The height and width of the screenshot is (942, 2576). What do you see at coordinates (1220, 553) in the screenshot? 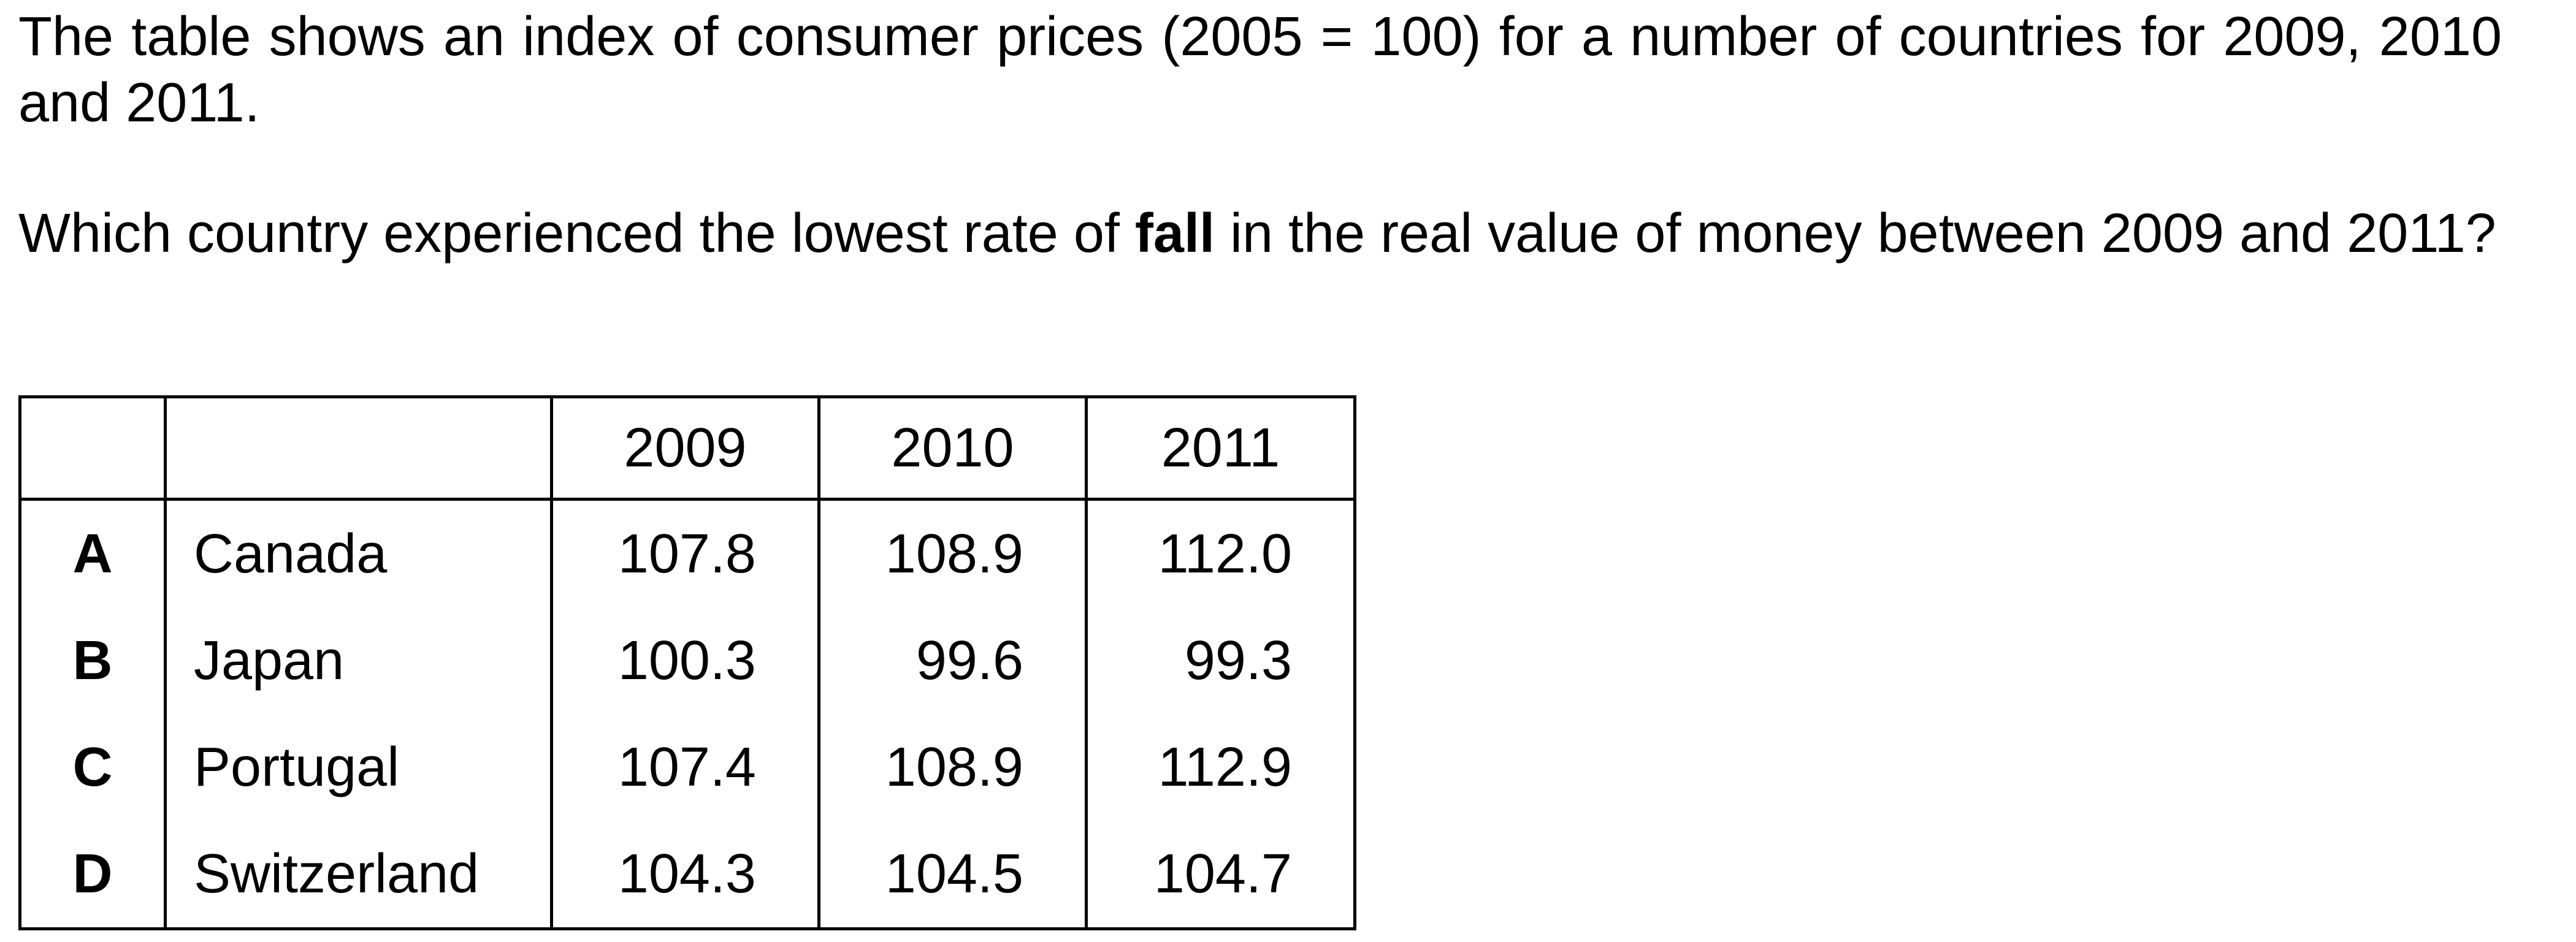
I see `value-2011: 112.0` at bounding box center [1220, 553].